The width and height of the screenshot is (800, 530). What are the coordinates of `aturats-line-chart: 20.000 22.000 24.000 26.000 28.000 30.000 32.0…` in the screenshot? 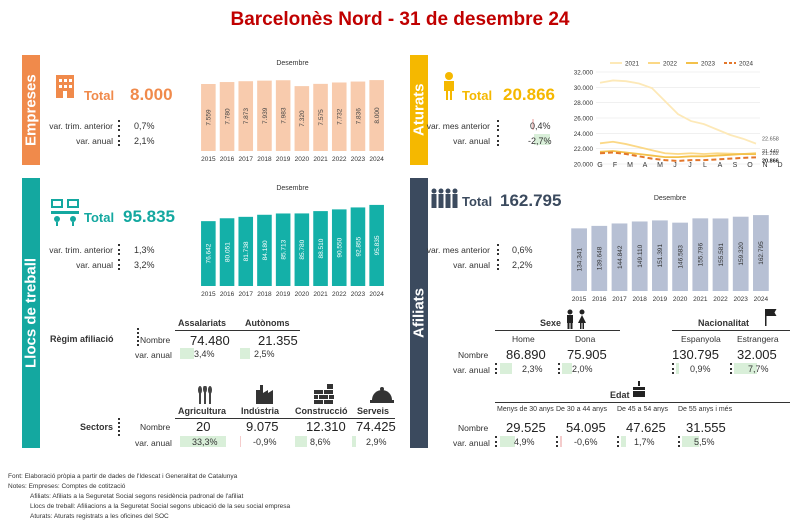 It's located at (676, 115).